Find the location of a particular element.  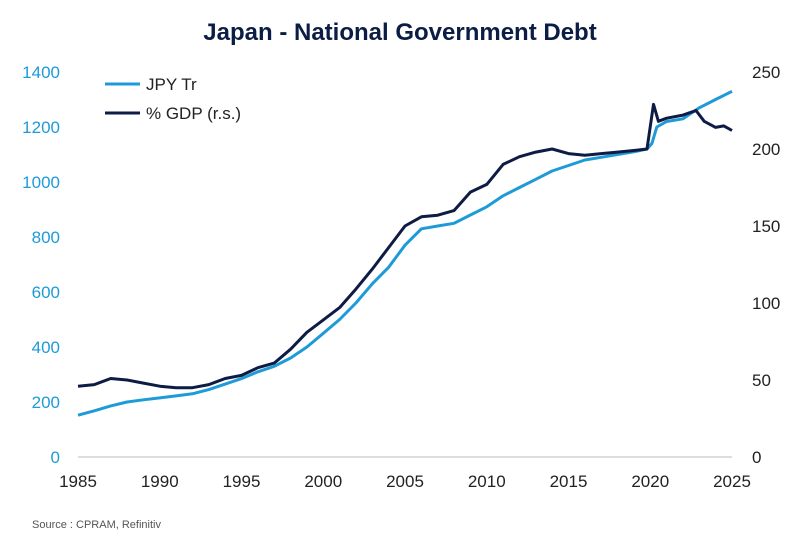

x-tick-label: 2010 is located at coordinates (487, 481).